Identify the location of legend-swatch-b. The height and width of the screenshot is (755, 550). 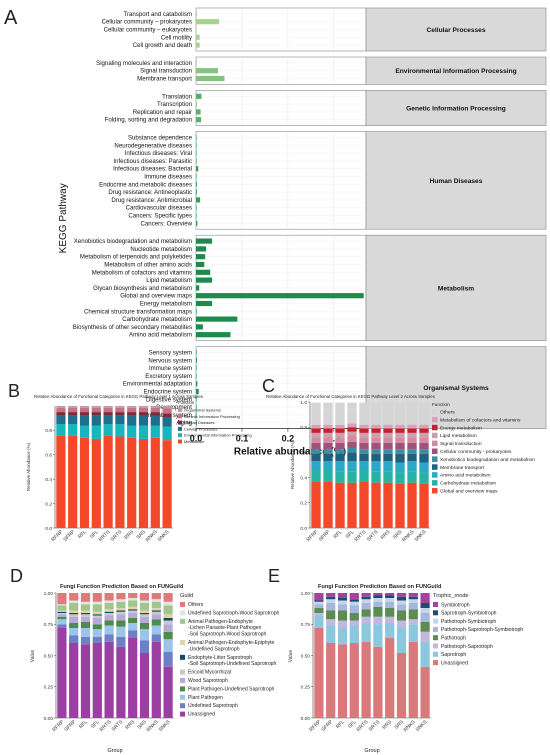
(180, 441).